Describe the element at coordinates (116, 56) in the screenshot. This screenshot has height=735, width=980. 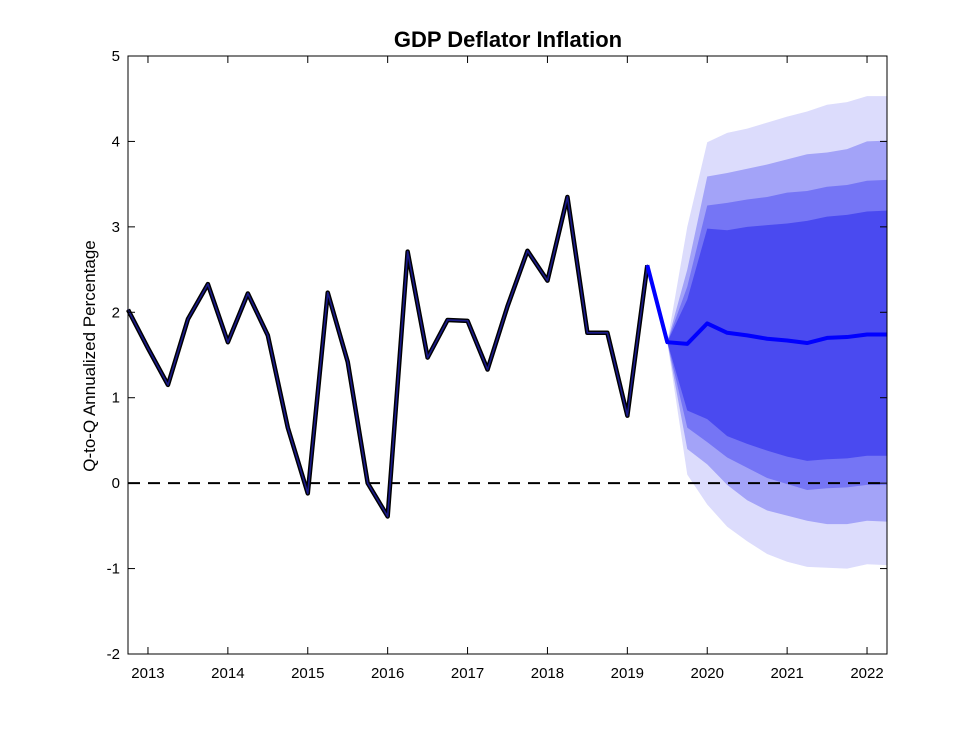
I see `y-tick-label: 5` at that location.